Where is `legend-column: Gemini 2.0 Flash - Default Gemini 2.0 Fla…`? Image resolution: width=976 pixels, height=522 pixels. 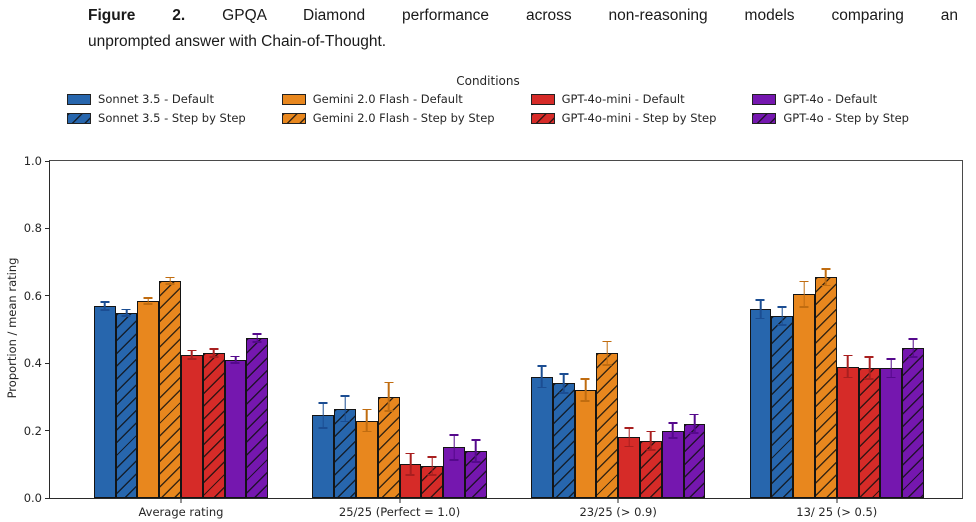
legend-column: Gemini 2.0 Flash - Default Gemini 2.0 Fla… is located at coordinates (388, 108).